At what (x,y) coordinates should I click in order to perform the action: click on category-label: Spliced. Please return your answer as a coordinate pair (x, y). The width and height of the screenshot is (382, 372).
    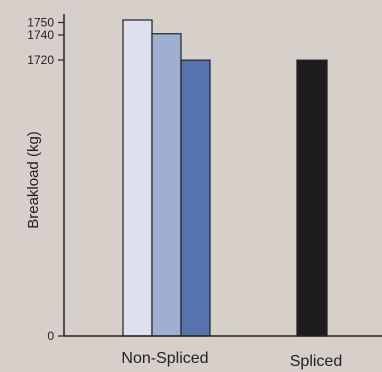
    Looking at the image, I should click on (316, 361).